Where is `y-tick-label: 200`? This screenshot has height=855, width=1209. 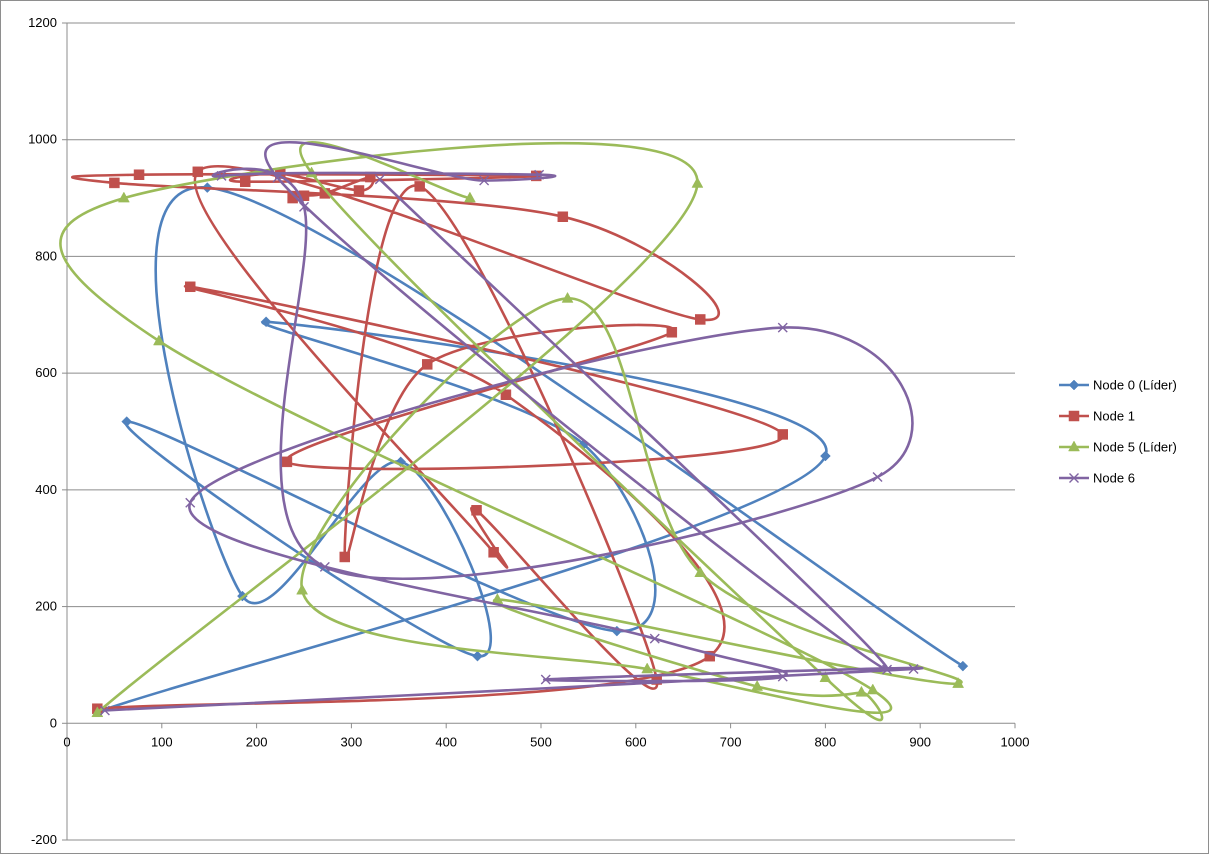
y-tick-label: 200 is located at coordinates (46, 606).